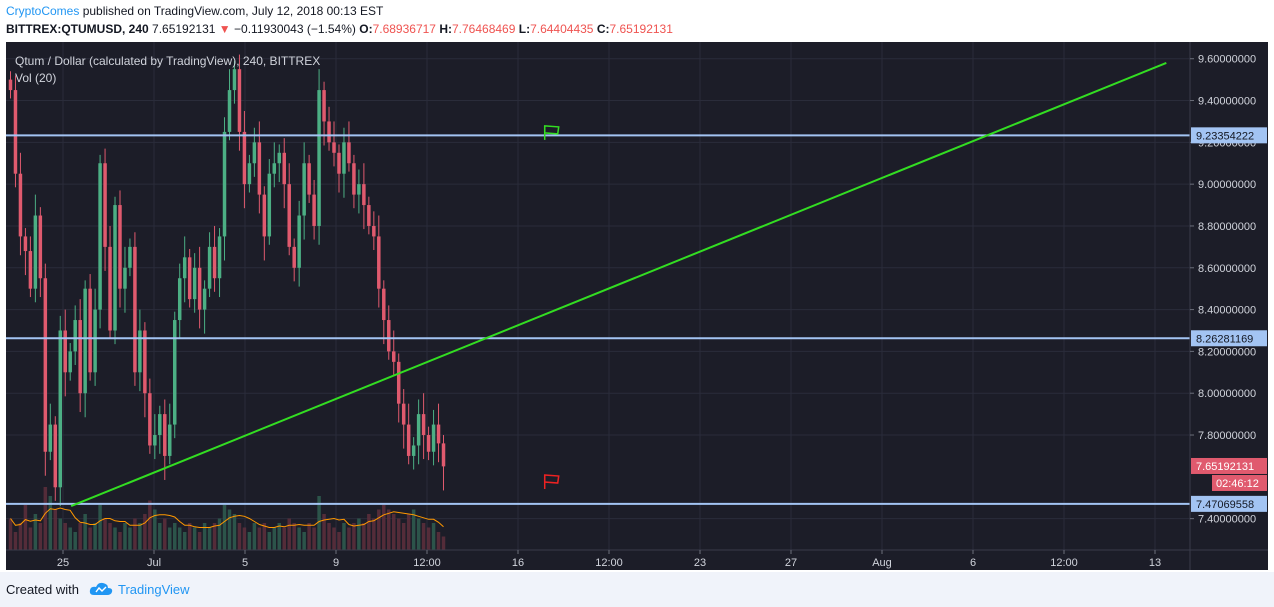 The image size is (1274, 607). What do you see at coordinates (700, 563) in the screenshot?
I see `time-tick-label: 23` at bounding box center [700, 563].